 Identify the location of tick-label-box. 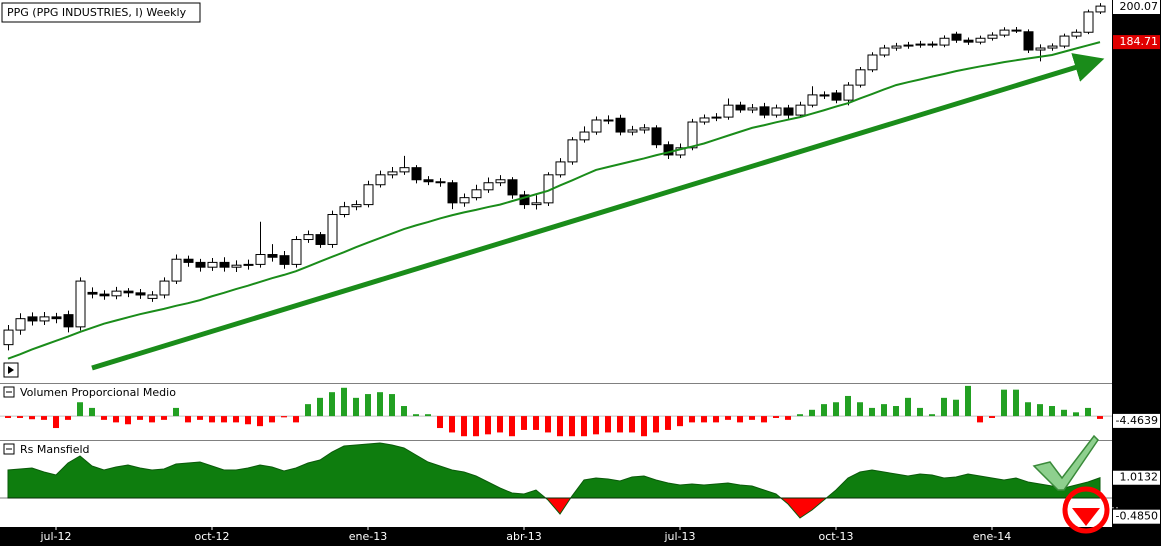
(1136, 516).